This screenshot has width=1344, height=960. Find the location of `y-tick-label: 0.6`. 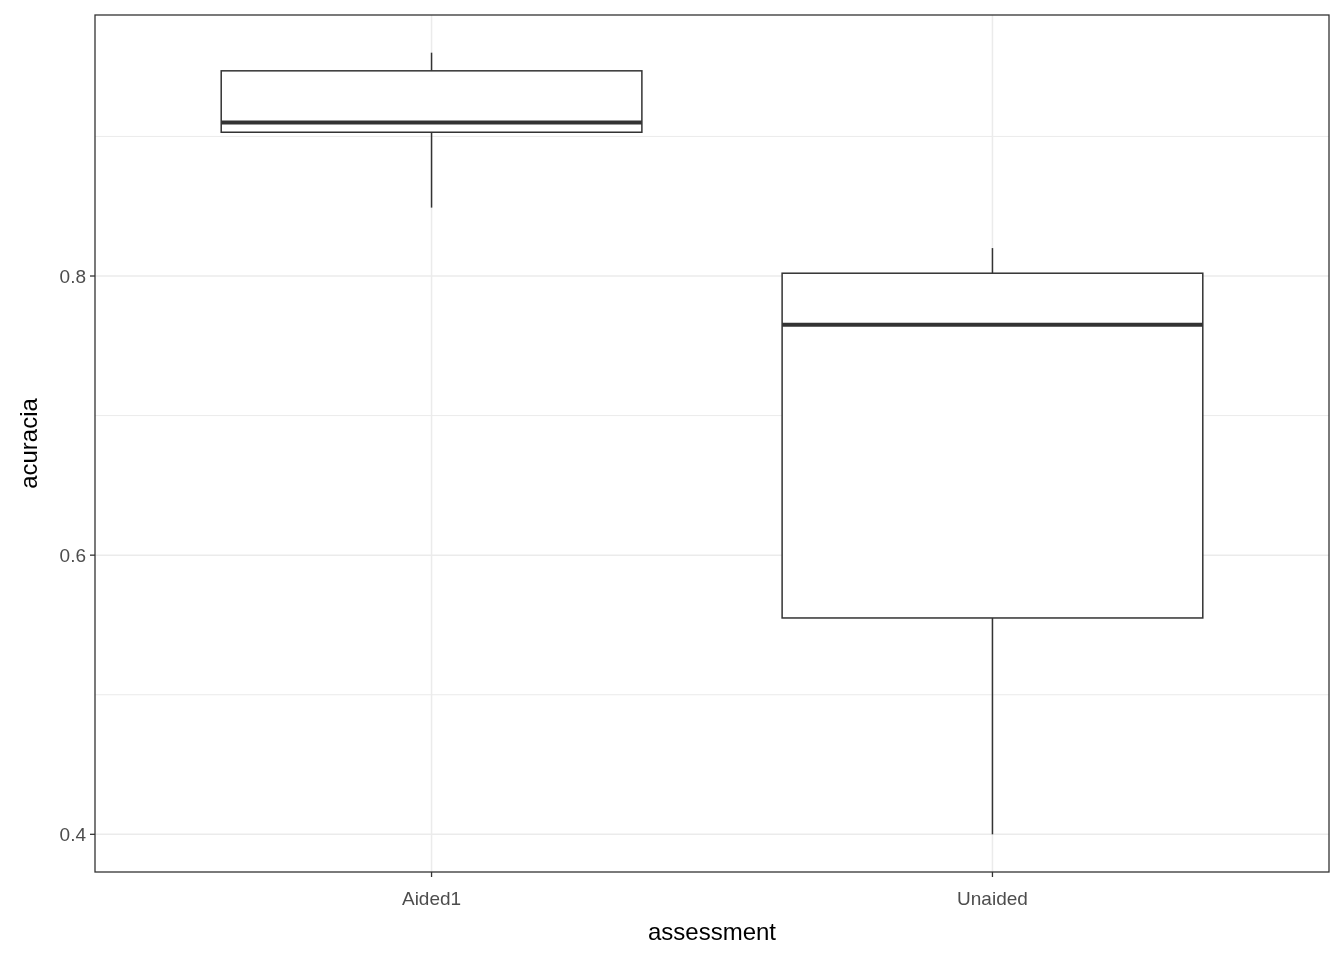

y-tick-label: 0.6 is located at coordinates (72, 555).